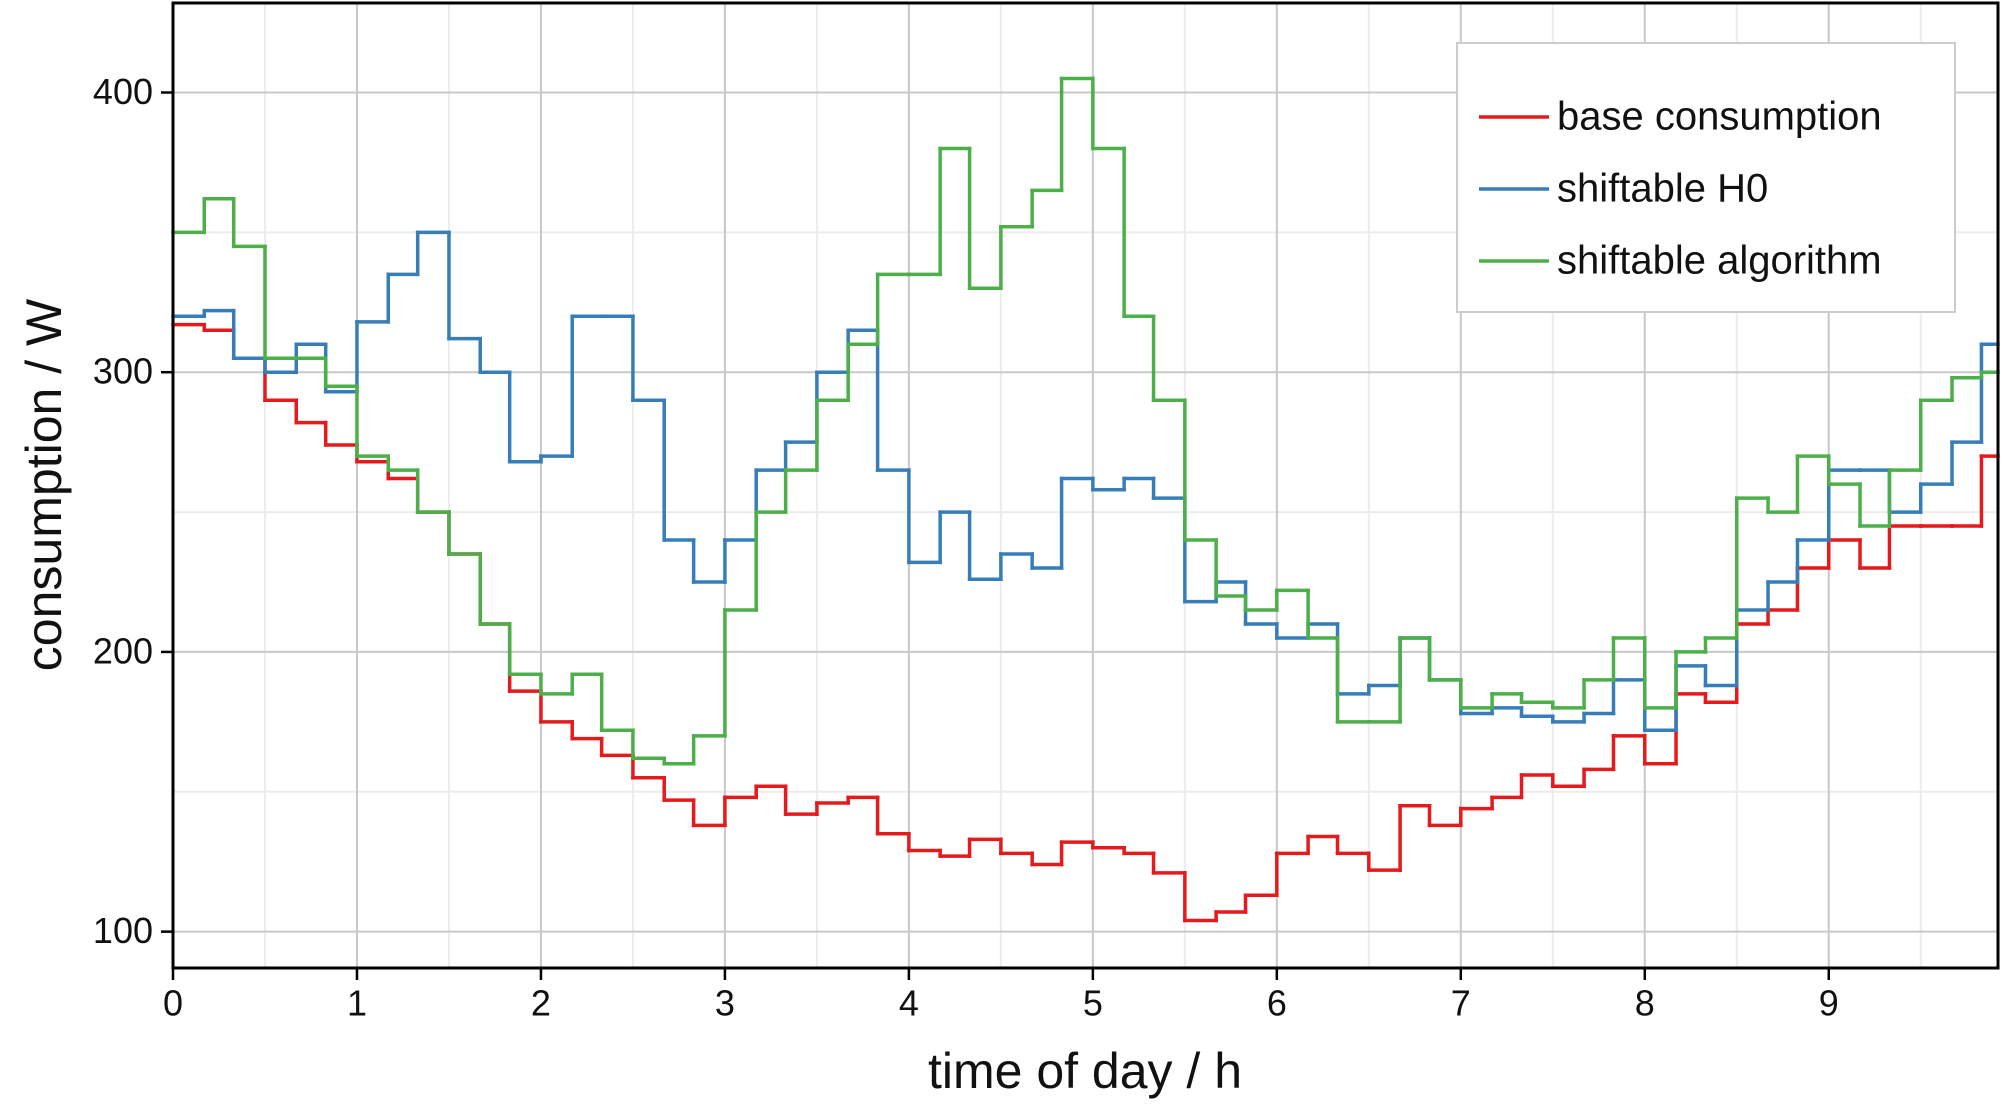 The width and height of the screenshot is (2004, 1113). I want to click on y-tick-label: 100, so click(123, 930).